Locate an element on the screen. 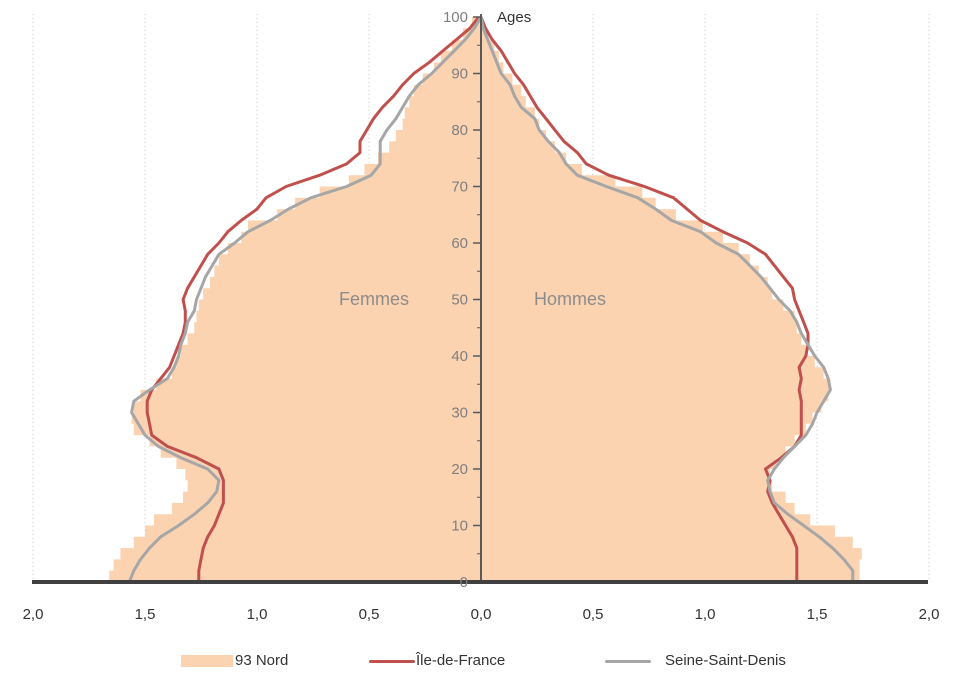 The height and width of the screenshot is (679, 960). hommes-label: Hommes is located at coordinates (570, 299).